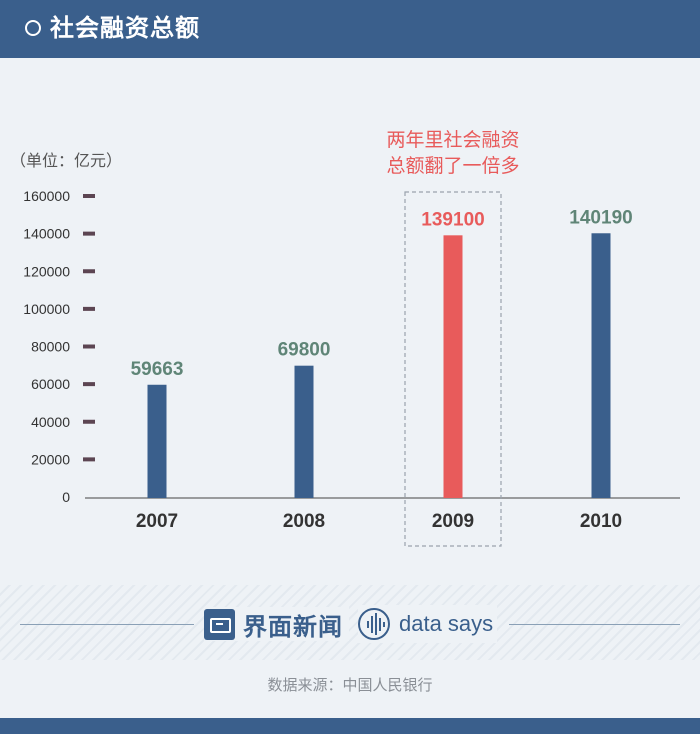 The image size is (700, 734). I want to click on value-label: 69800, so click(304, 350).